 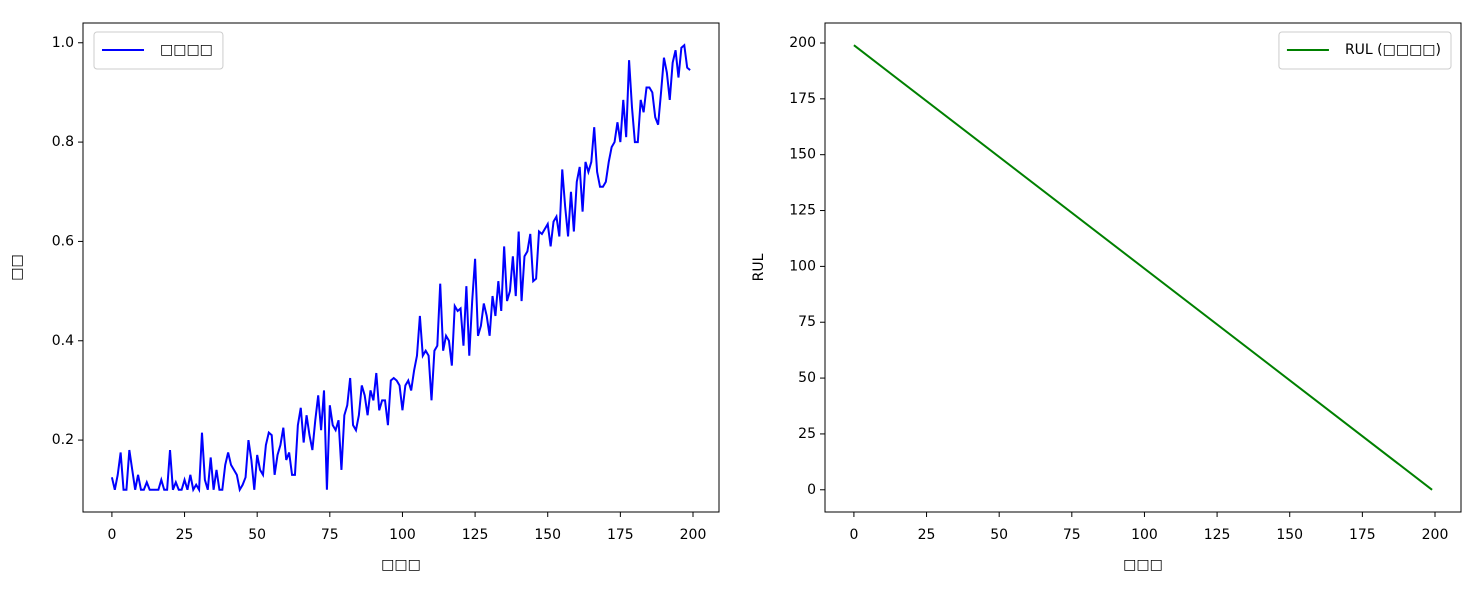 I want to click on y-tick-label: 0.8, so click(x=63, y=142).